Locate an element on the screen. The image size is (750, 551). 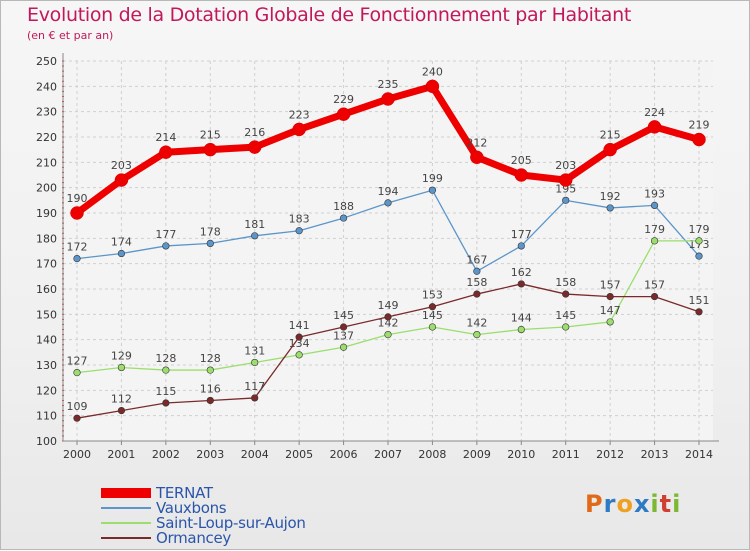
data-label: 144 is located at coordinates (521, 318).